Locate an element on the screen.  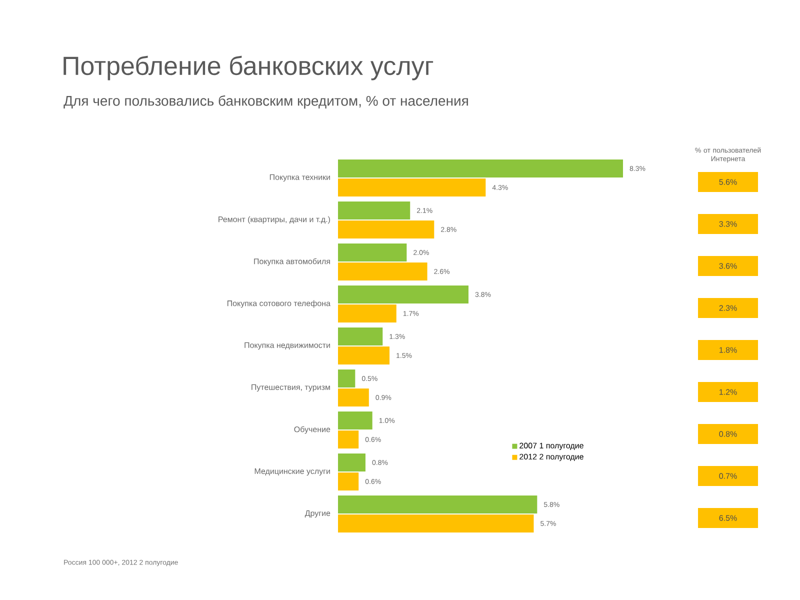
chart-subtitle: Для чего пользовались банковским кредитом, % от населения is located at coordinates (266, 102).